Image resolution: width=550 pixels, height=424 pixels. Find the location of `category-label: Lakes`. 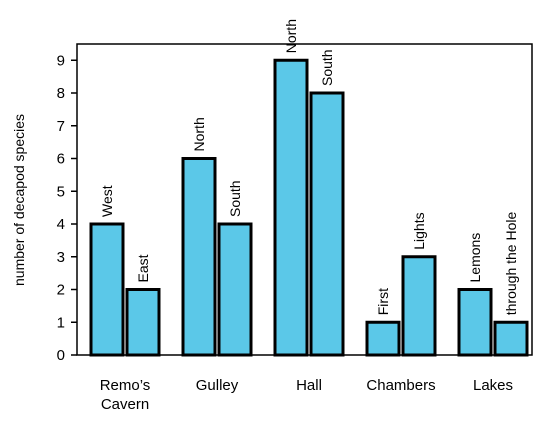

category-label: Lakes is located at coordinates (493, 385).